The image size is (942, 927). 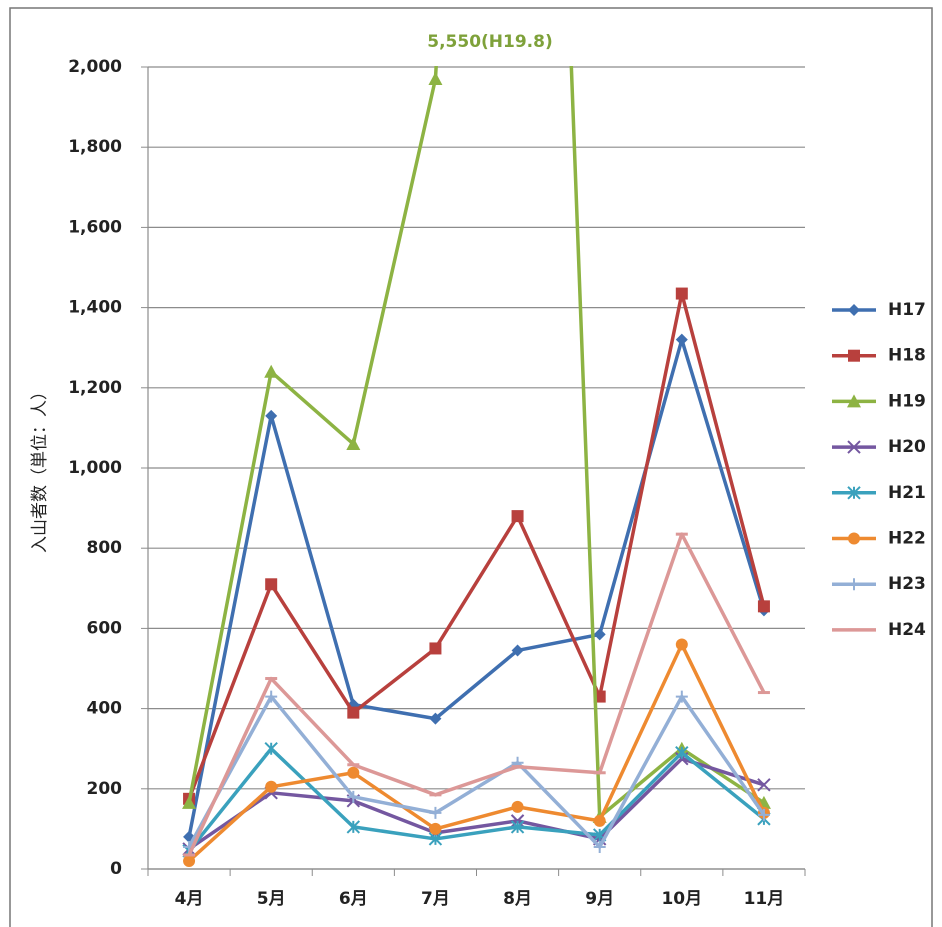 What do you see at coordinates (40, 468) in the screenshot?
I see `y-axis-label: 入山者数（単位：人）` at bounding box center [40, 468].